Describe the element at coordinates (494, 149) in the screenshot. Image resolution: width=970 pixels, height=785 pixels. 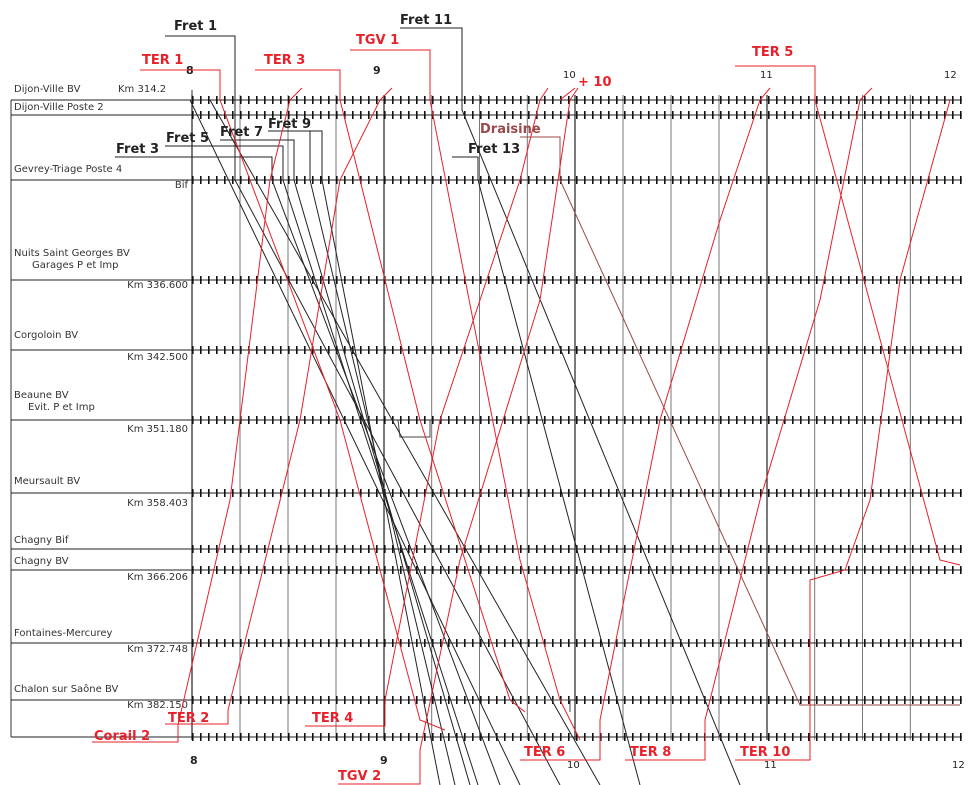
I see `label-fret-13: Fret 13` at that location.